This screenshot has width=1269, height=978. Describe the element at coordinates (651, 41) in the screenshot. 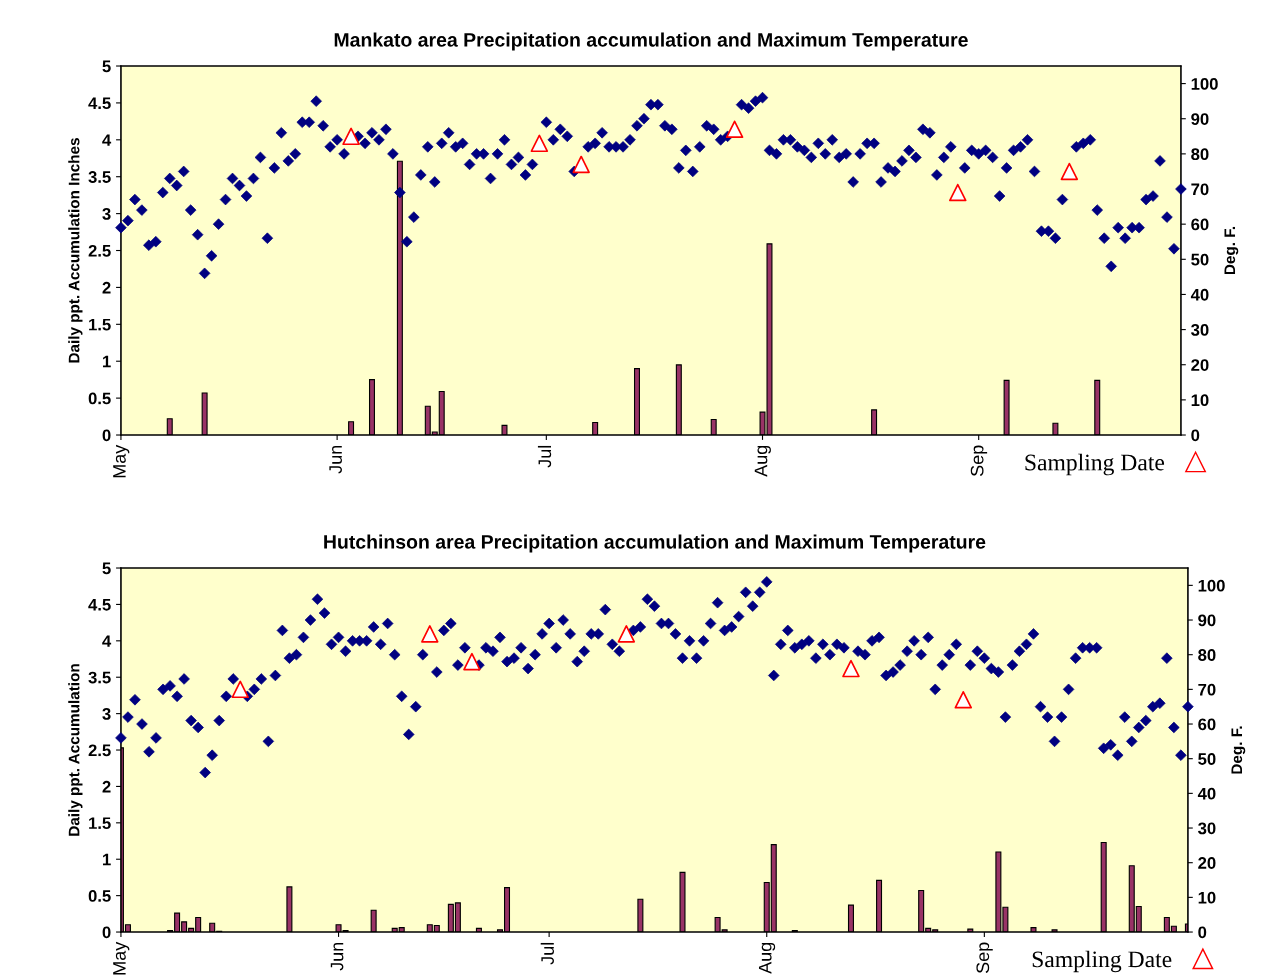

I see `chart-title: Mankato area Precipitation accumulation and Maximum Temperature` at that location.